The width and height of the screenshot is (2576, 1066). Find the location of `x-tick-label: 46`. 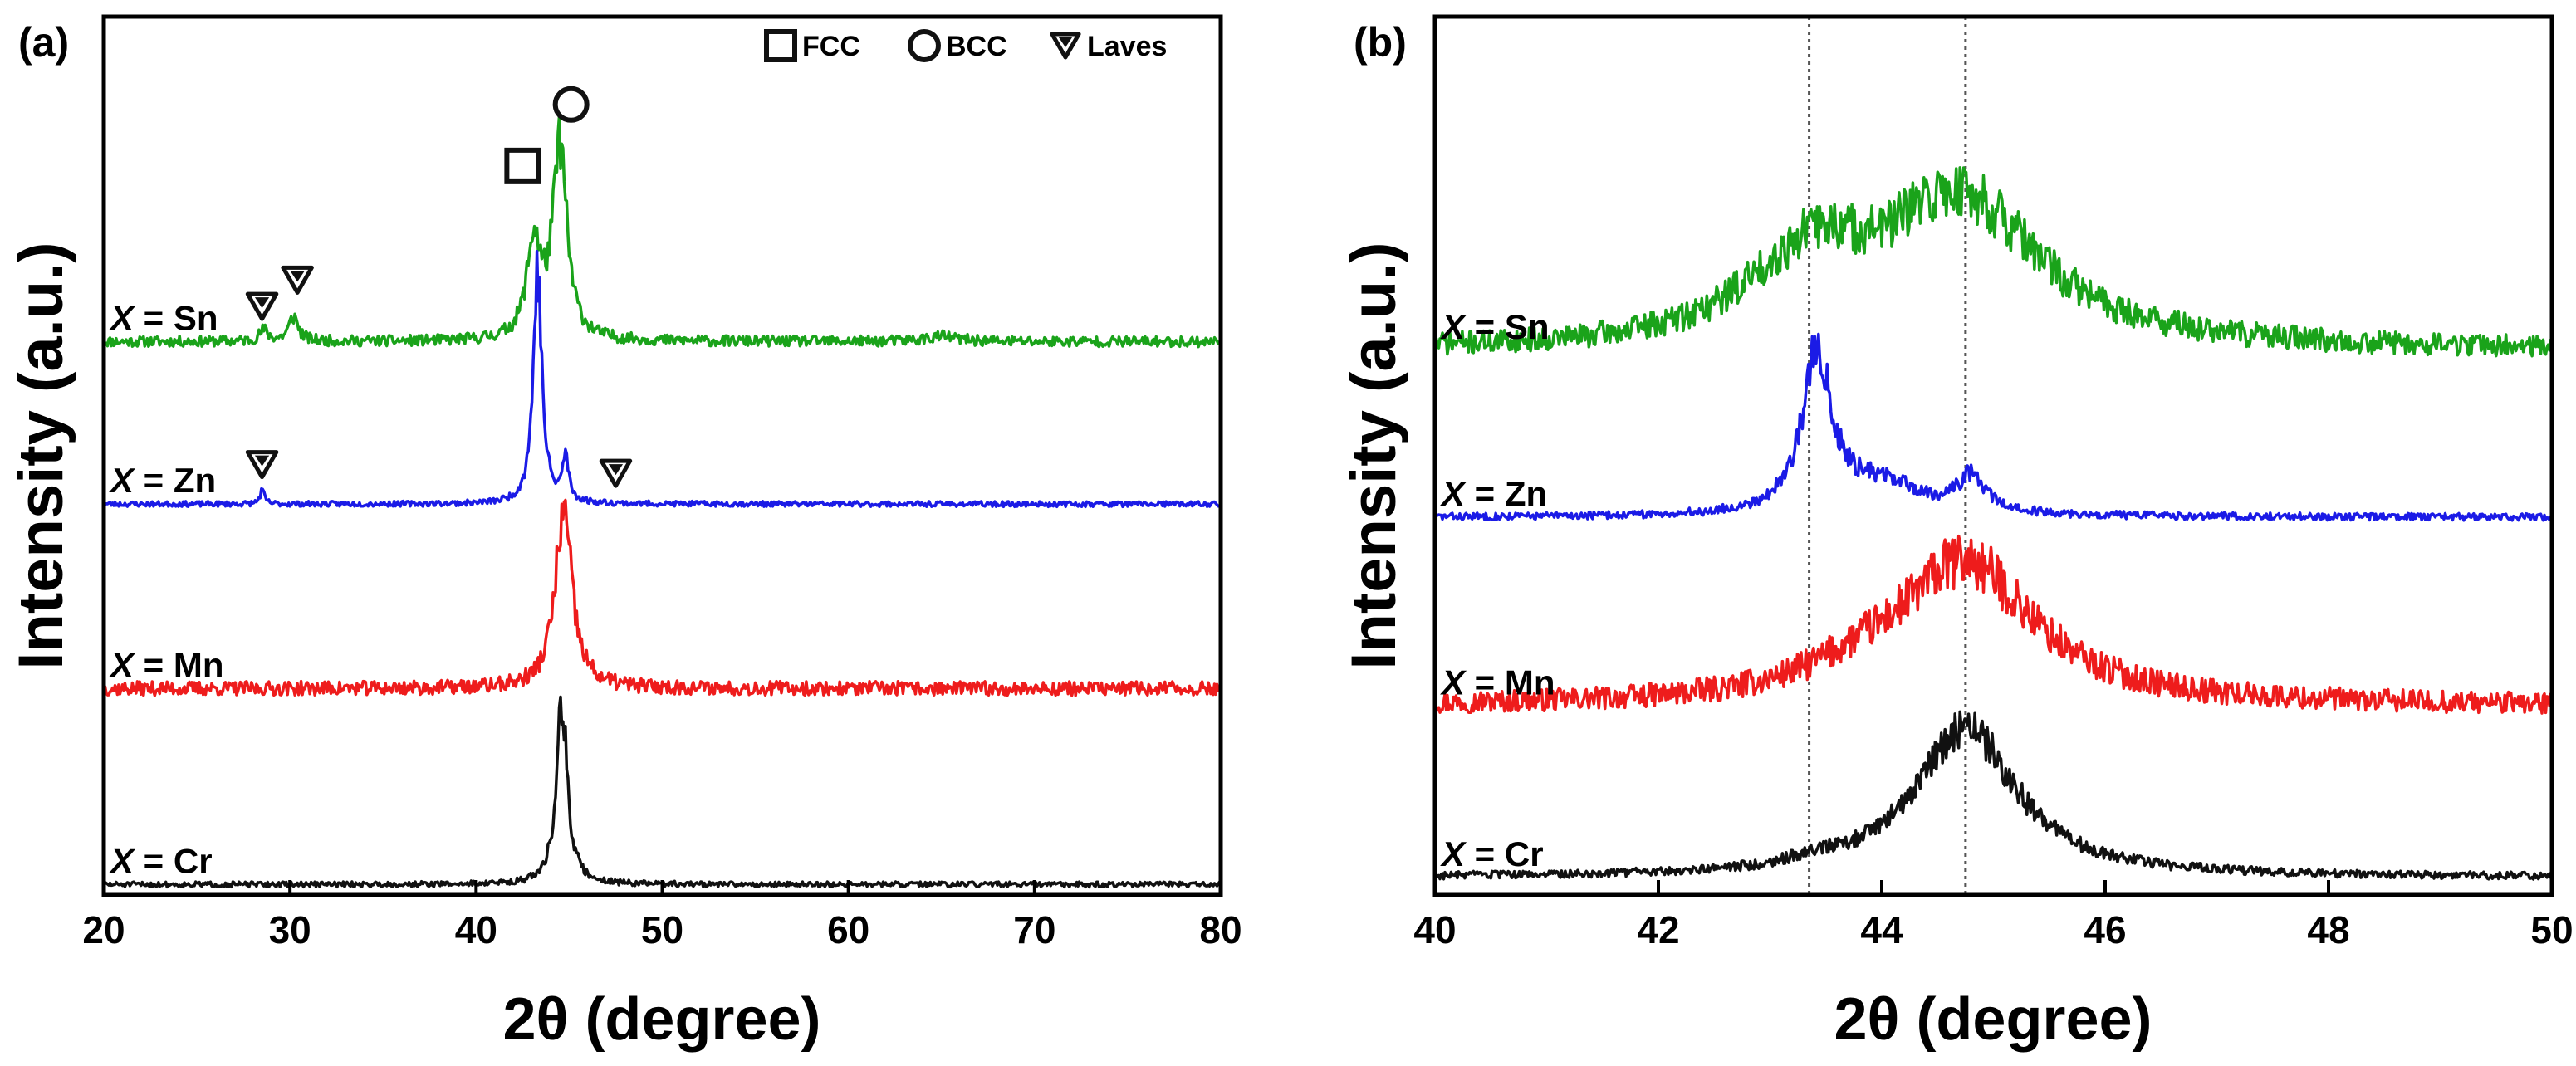

x-tick-label: 46 is located at coordinates (2105, 929).